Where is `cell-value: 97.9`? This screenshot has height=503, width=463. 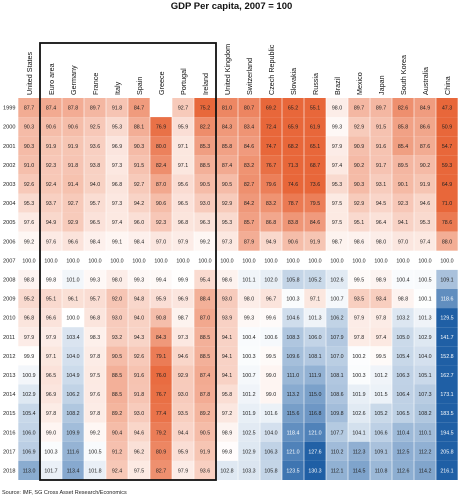
cell-value: 97.9 is located at coordinates (183, 242).